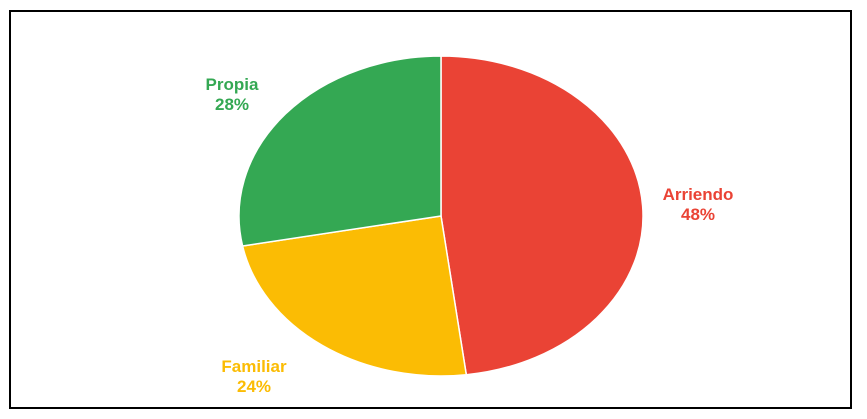 This screenshot has height=419, width=867. What do you see at coordinates (232, 84) in the screenshot?
I see `slice-label-propia: Propia` at bounding box center [232, 84].